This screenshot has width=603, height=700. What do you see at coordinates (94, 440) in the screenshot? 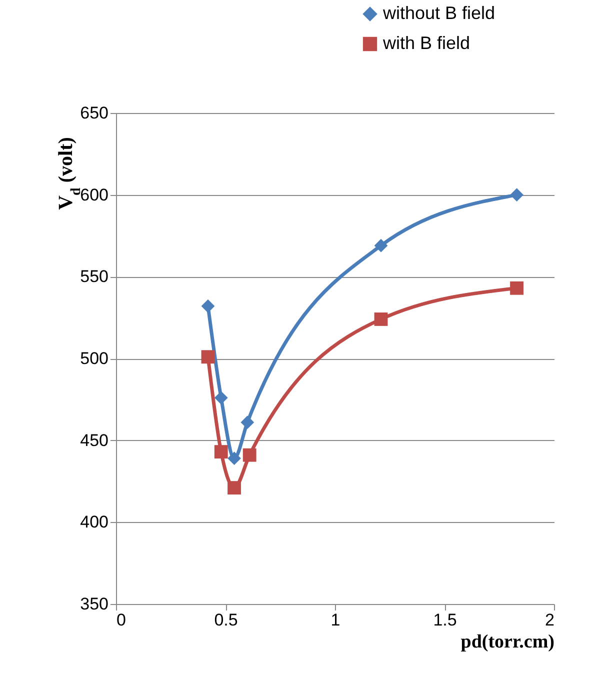
I see `y-tick-label: 450` at bounding box center [94, 440].